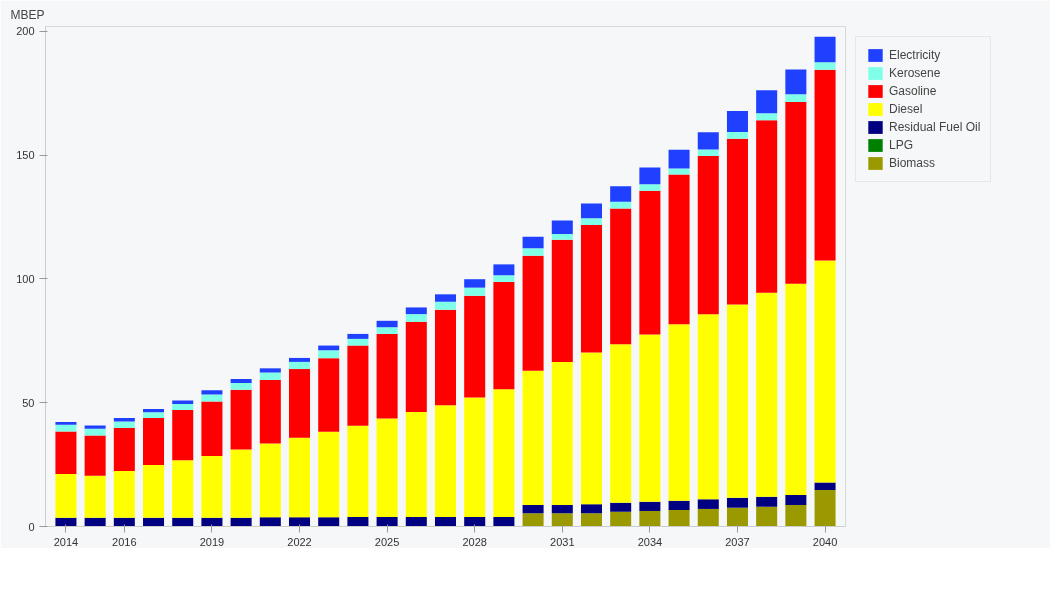  Describe the element at coordinates (66, 541) in the screenshot. I see `x-tick-label: 2014` at that location.